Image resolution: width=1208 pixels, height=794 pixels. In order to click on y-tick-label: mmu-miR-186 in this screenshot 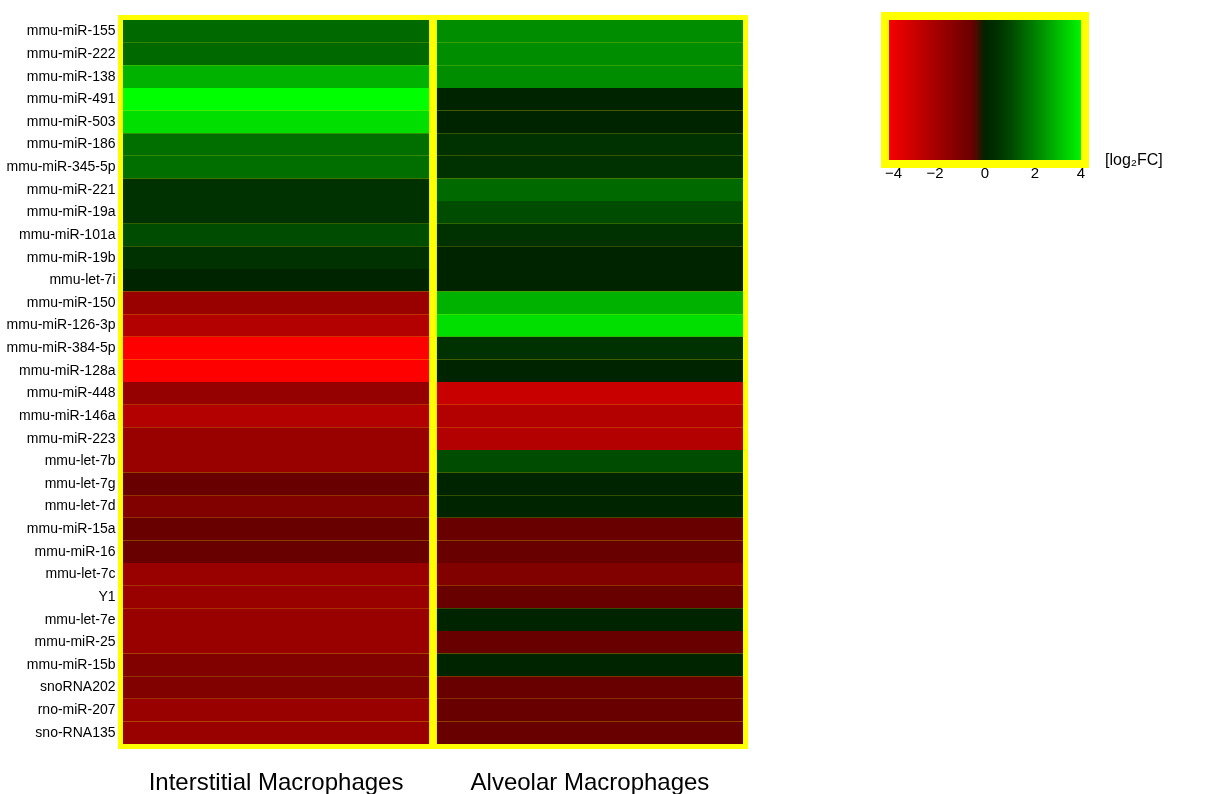, I will do `click(71, 143)`.